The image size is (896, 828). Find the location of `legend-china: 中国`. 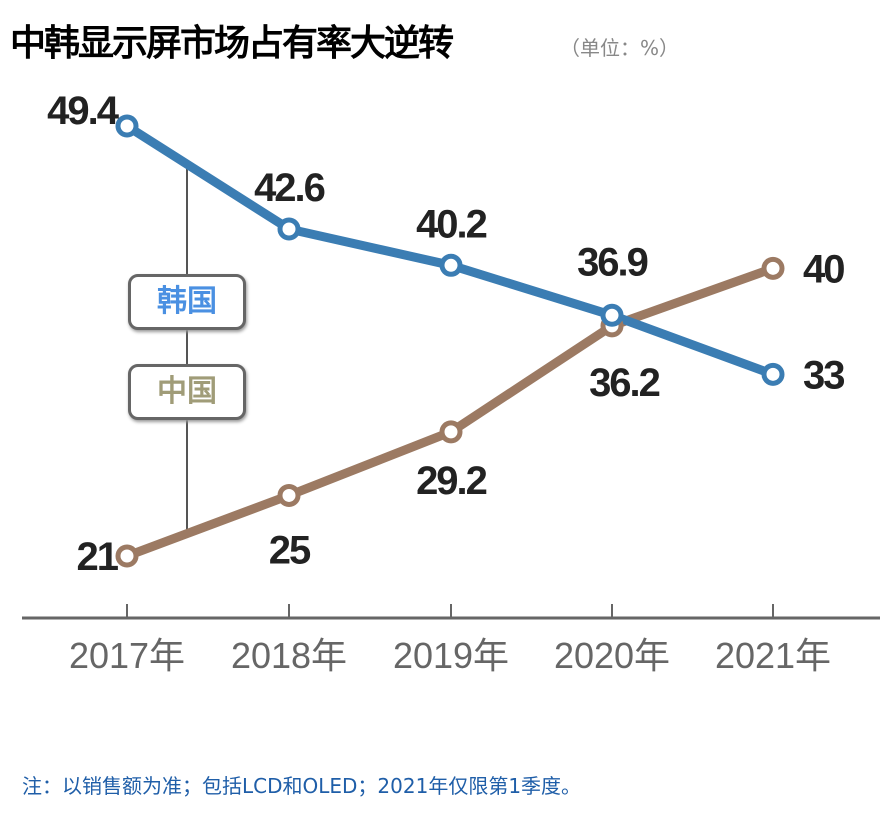

legend-china: 中国 is located at coordinates (187, 392).